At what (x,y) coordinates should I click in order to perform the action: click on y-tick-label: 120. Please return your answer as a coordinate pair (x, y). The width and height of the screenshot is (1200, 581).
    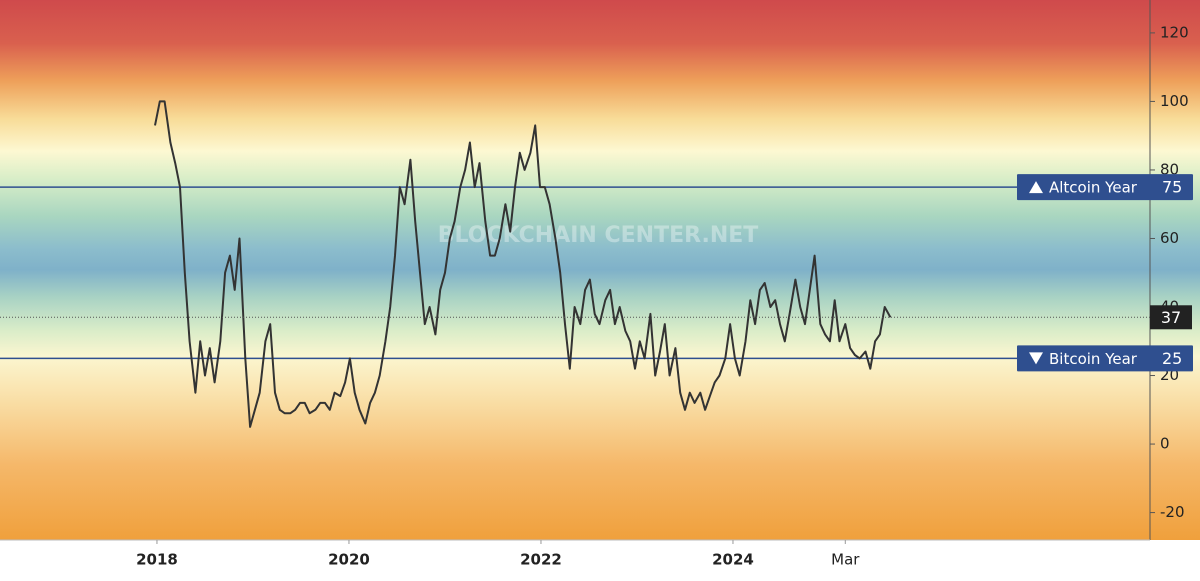
    Looking at the image, I should click on (1174, 32).